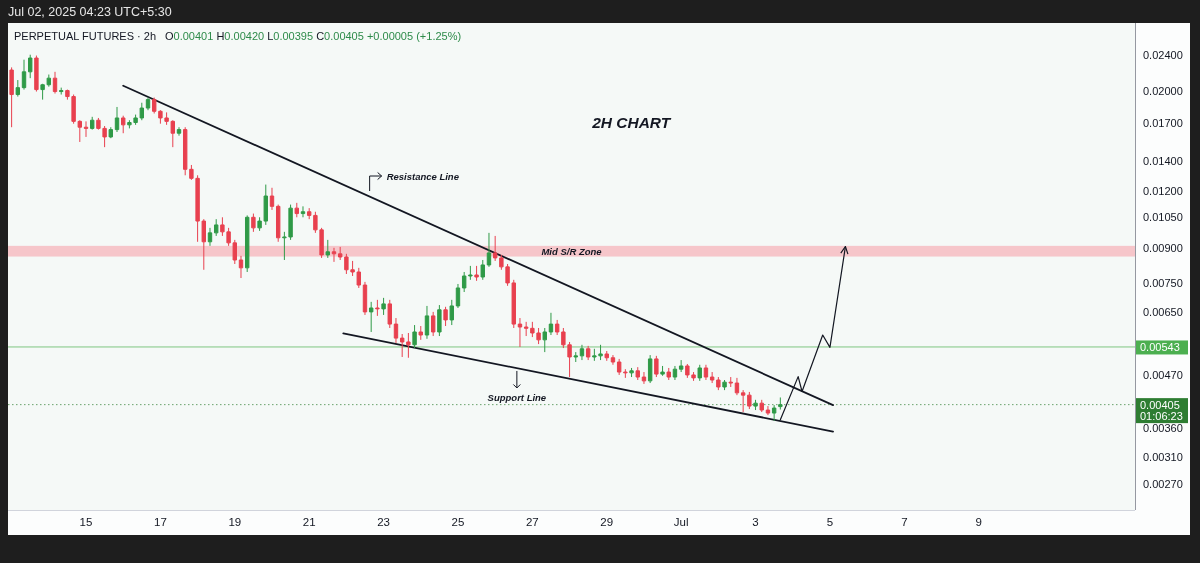 This screenshot has width=1200, height=563. Describe the element at coordinates (978, 522) in the screenshot. I see `x-tick-label: 9` at that location.